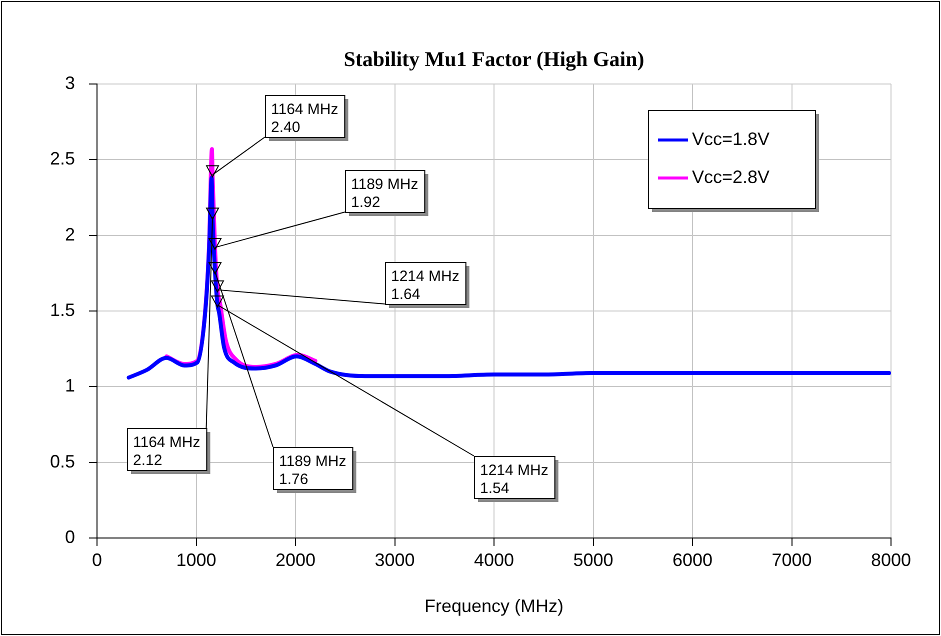 The image size is (941, 636). Describe the element at coordinates (494, 606) in the screenshot. I see `x-axis-title: Frequency (MHz)` at that location.